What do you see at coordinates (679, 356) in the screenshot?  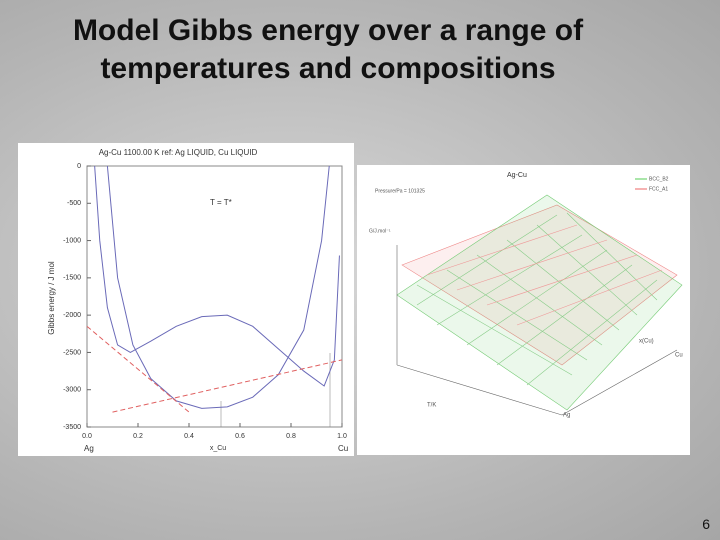 I see `corner-label: Cu` at bounding box center [679, 356].